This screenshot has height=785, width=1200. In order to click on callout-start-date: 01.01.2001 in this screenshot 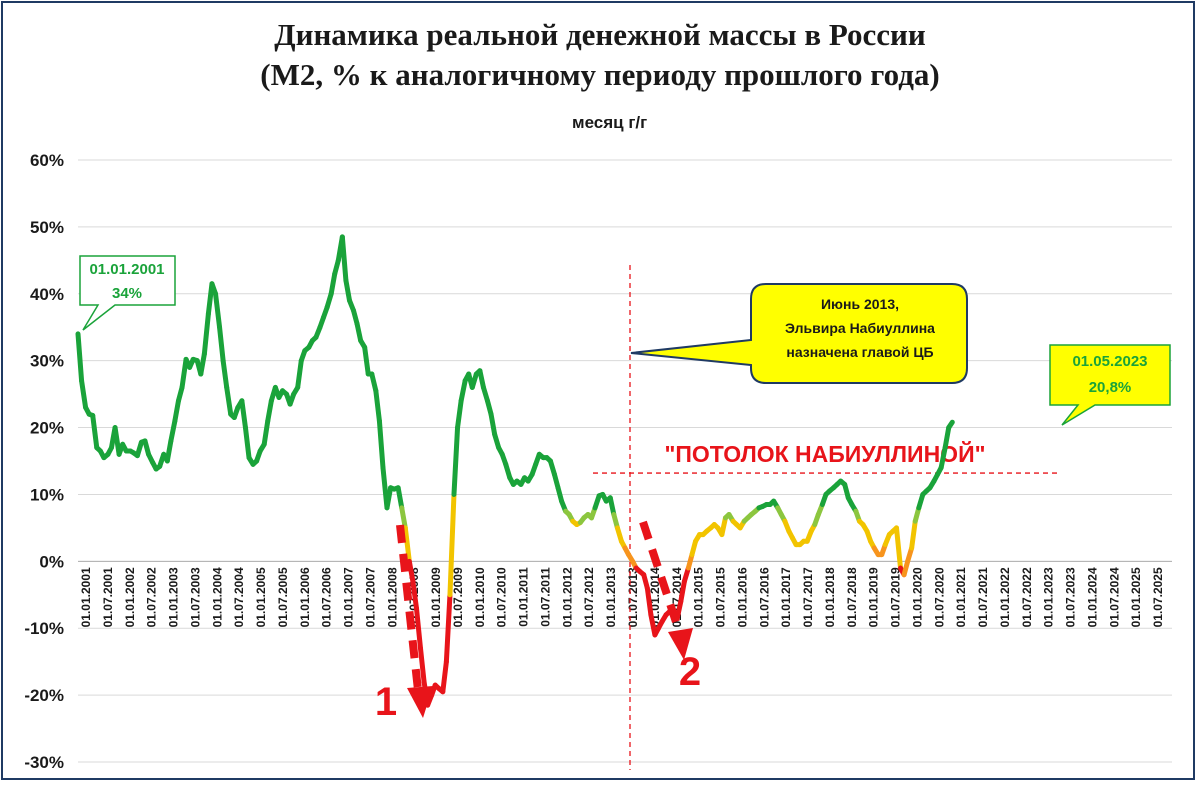, I will do `click(126, 269)`.